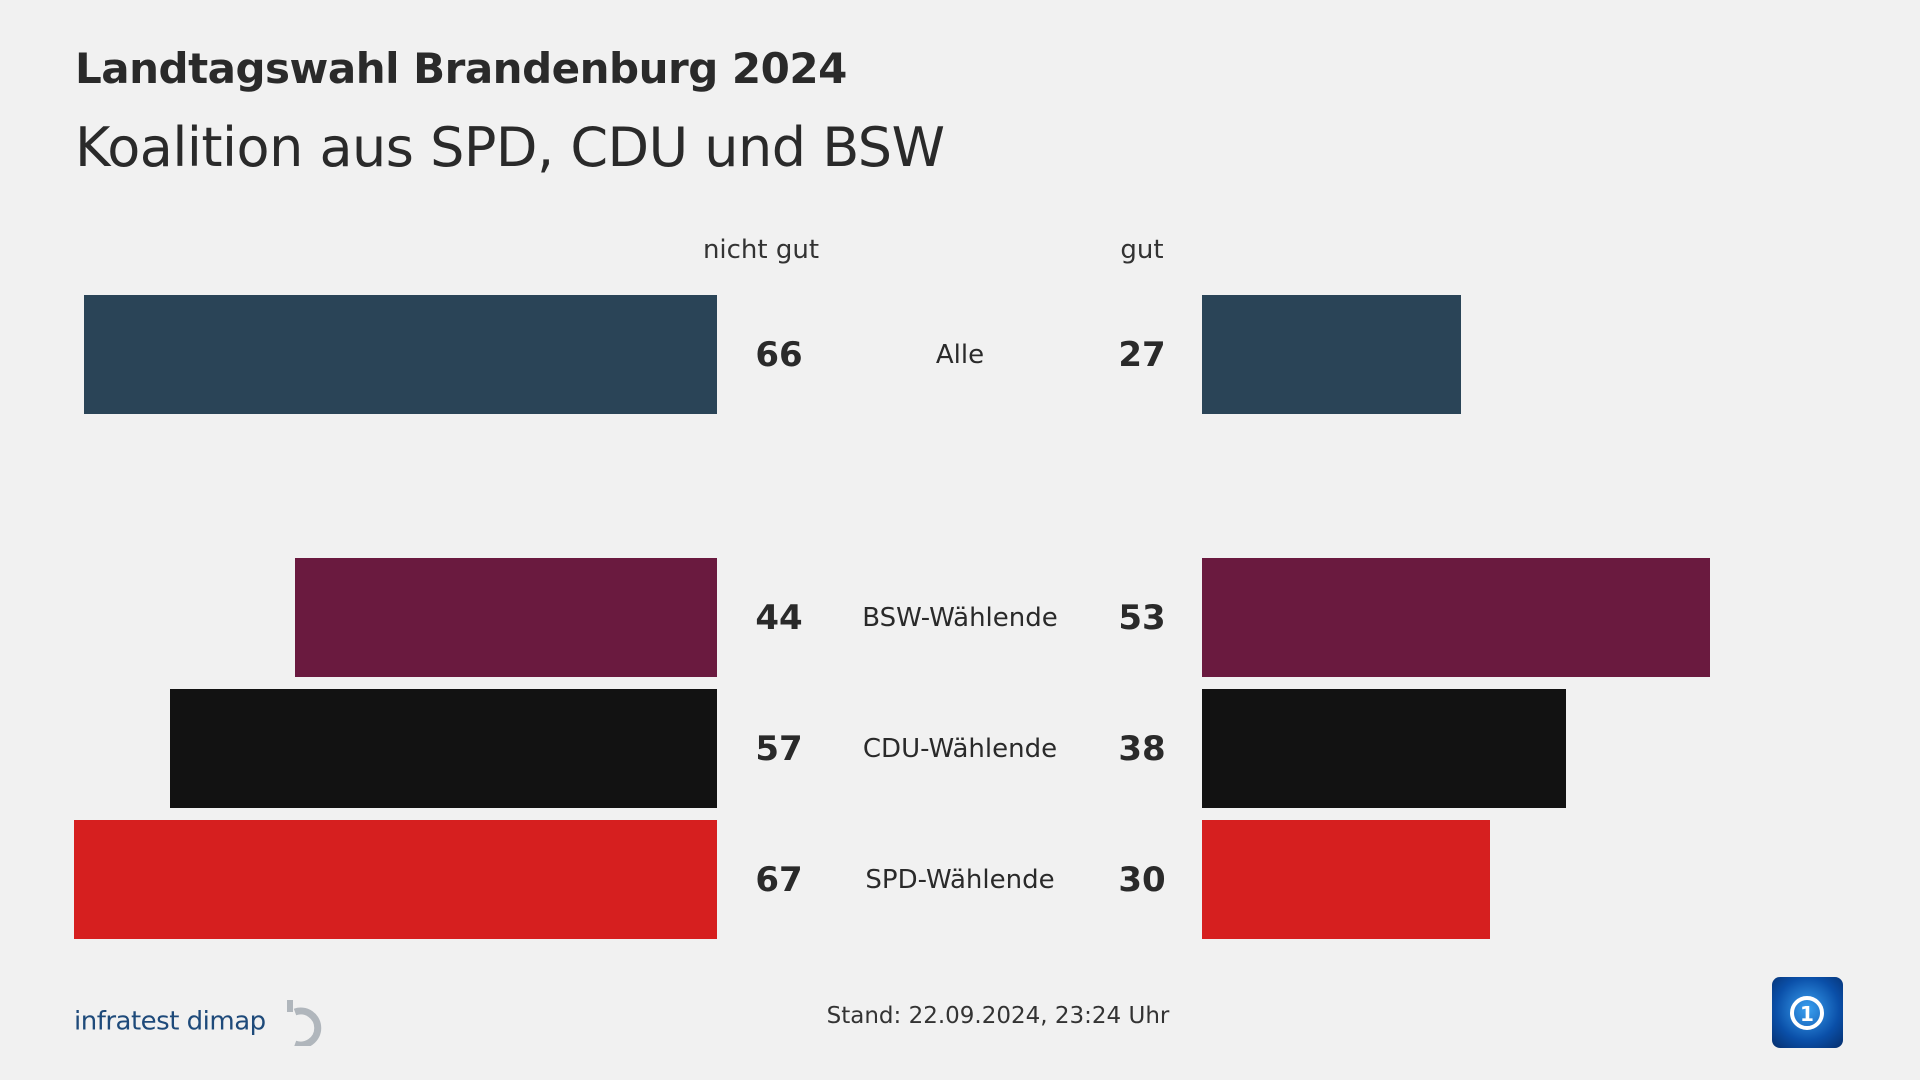  Describe the element at coordinates (1142, 250) in the screenshot. I see `header-gut: gut` at that location.